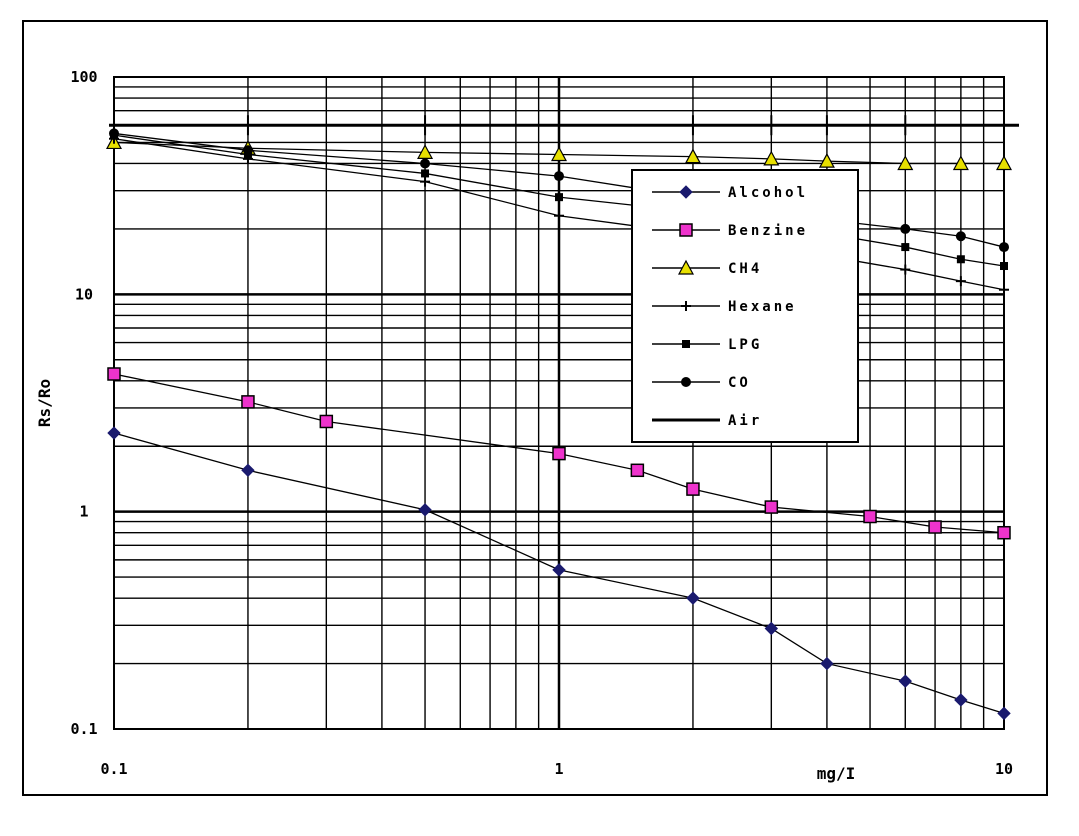 The width and height of the screenshot is (1079, 836). What do you see at coordinates (836, 773) in the screenshot?
I see `x-axis-title: mg/I` at bounding box center [836, 773].